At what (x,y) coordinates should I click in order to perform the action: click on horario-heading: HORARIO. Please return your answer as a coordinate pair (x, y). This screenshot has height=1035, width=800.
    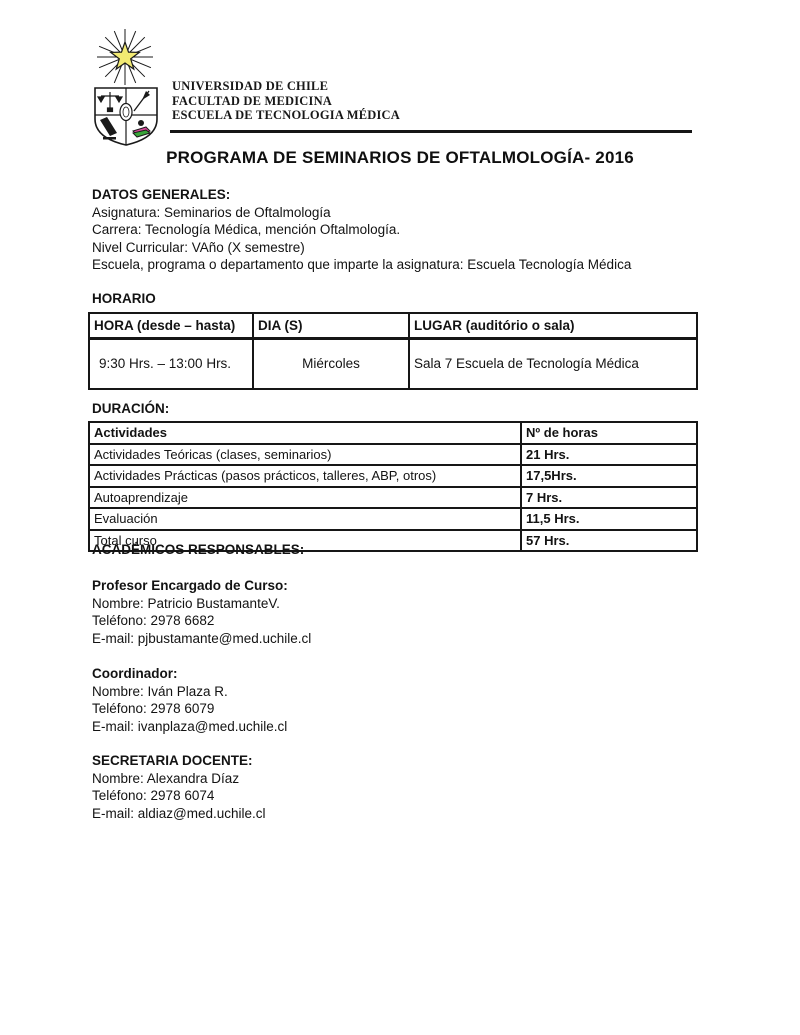
    Looking at the image, I should click on (124, 298).